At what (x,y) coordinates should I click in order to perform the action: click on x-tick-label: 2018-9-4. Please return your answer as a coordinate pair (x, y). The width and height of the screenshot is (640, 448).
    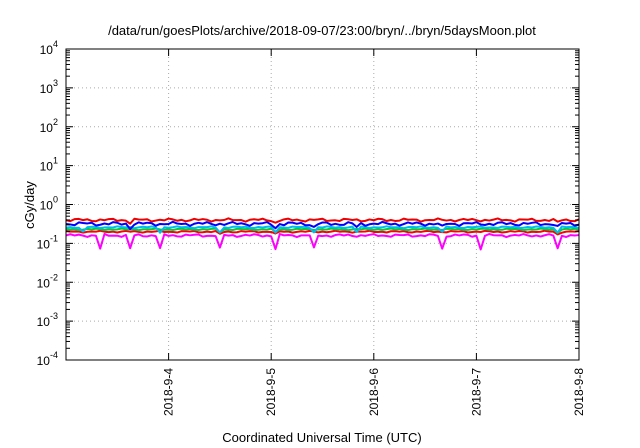
    Looking at the image, I should click on (169, 392).